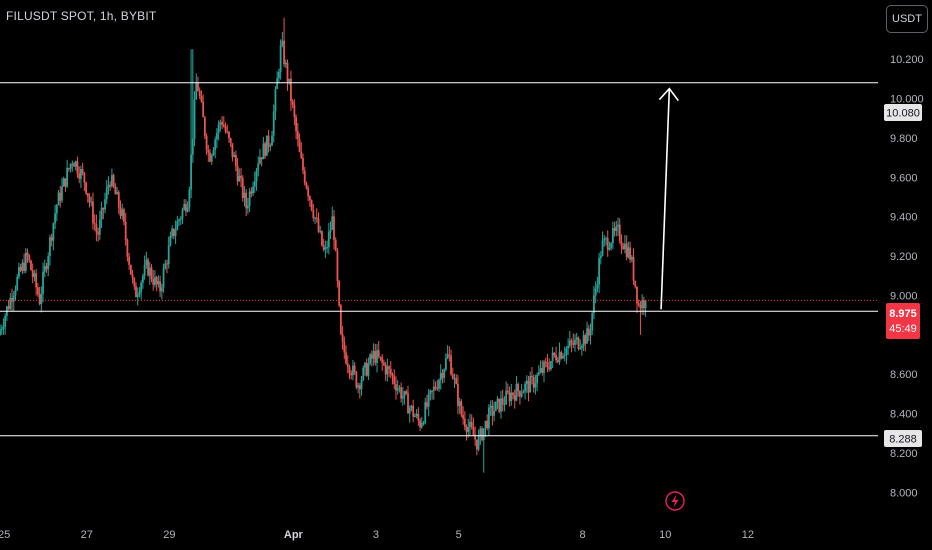  I want to click on price-tick-label: 10.200, so click(907, 60).